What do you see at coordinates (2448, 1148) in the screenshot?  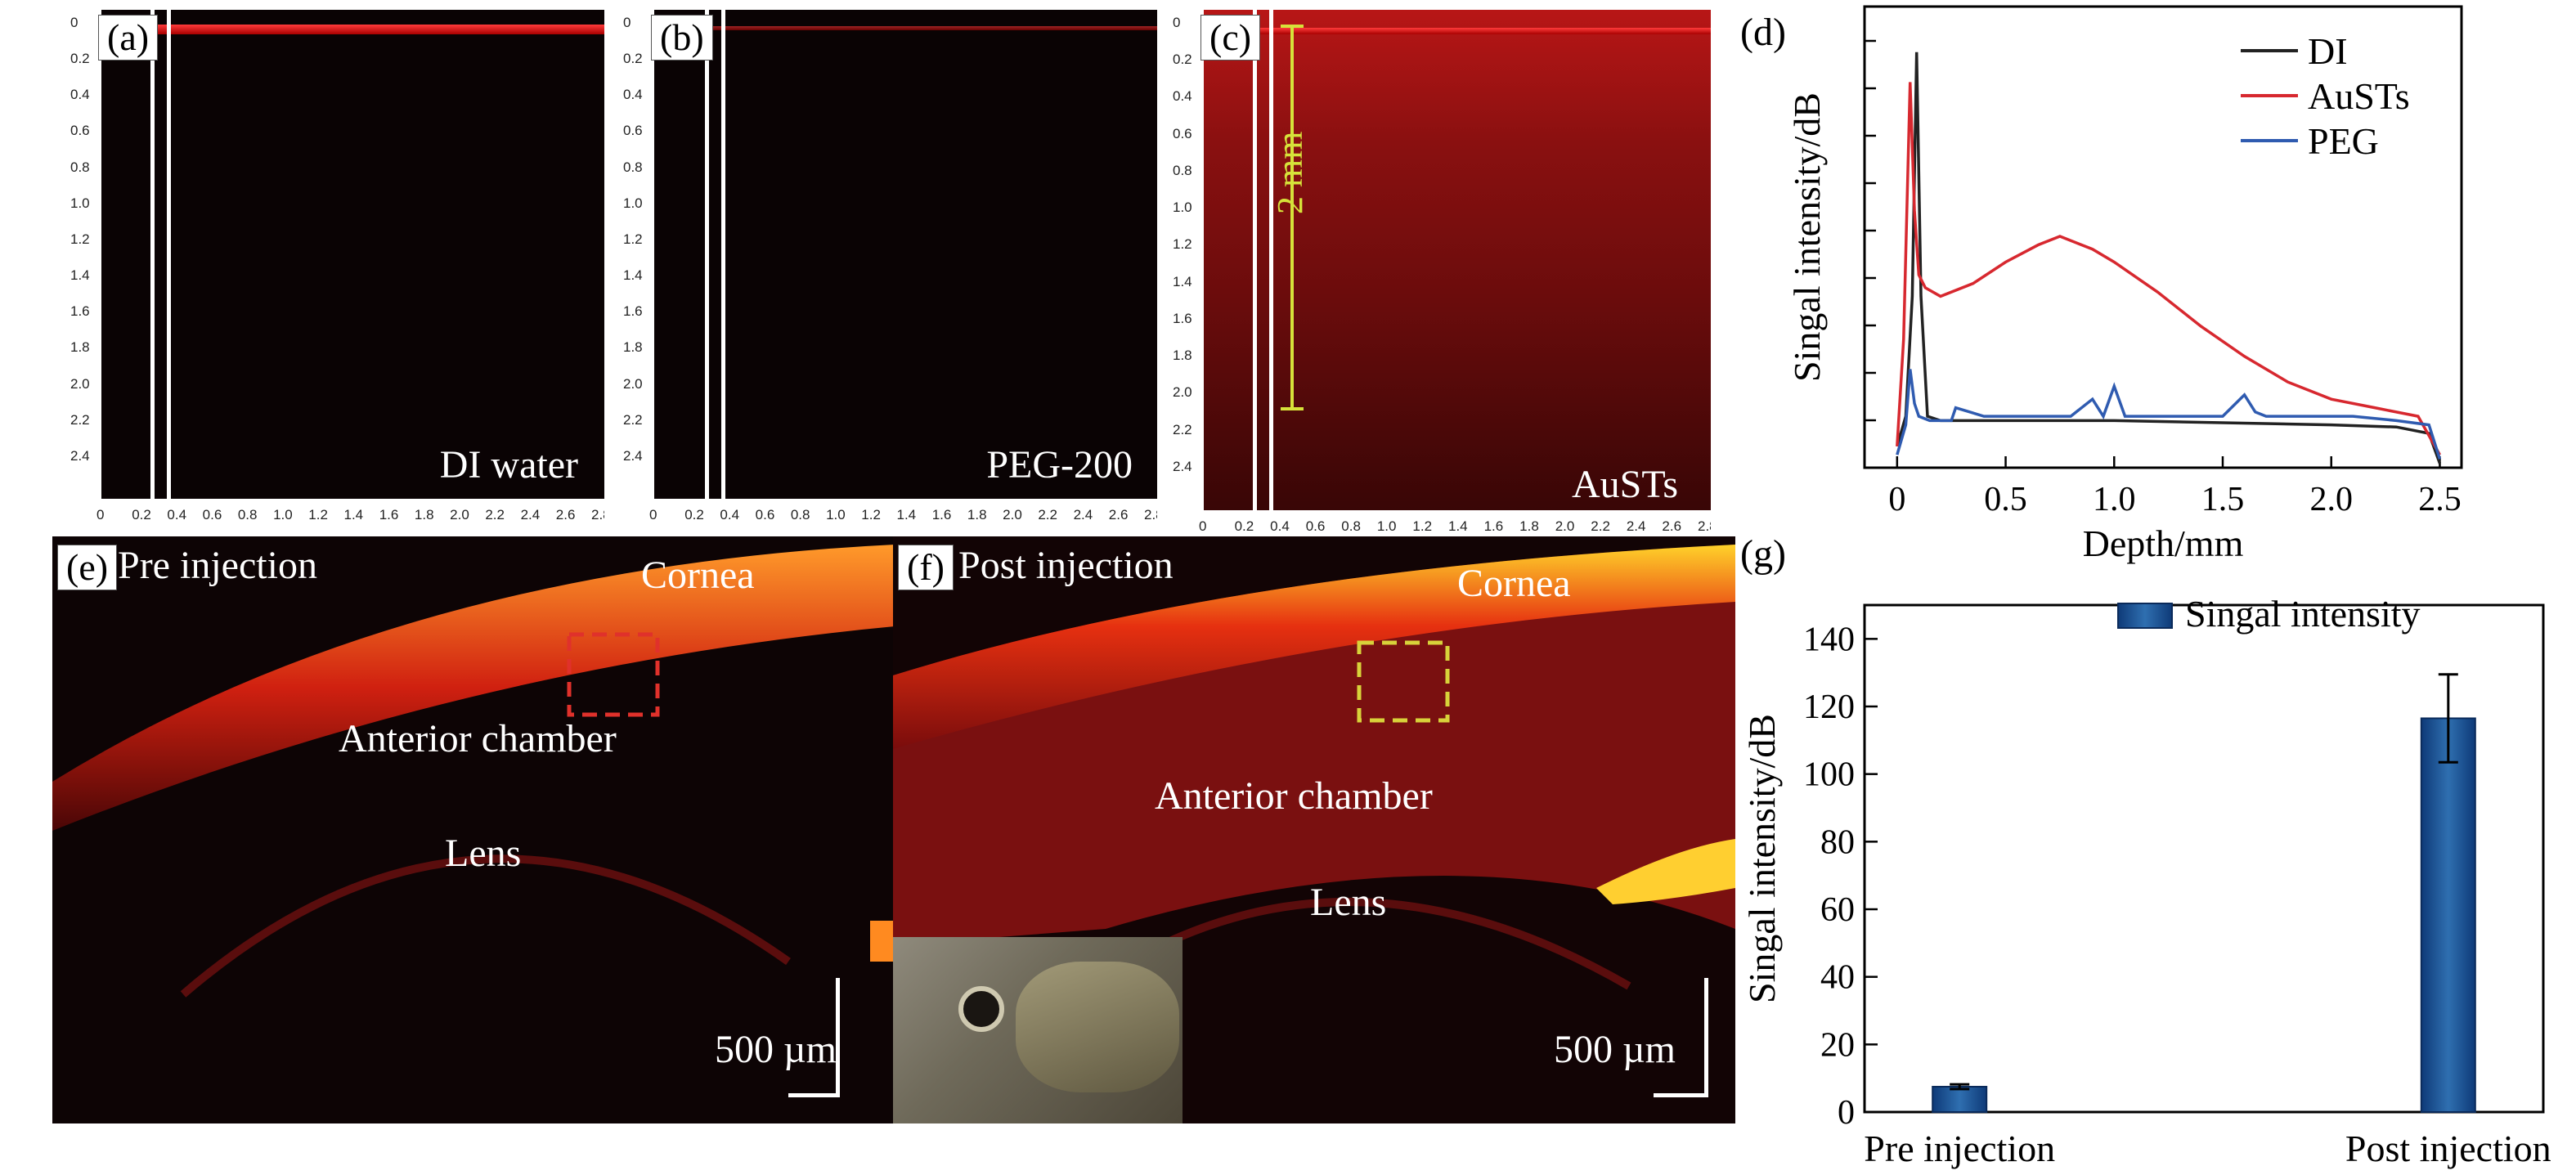 I see `x-category-label: Post injection` at bounding box center [2448, 1148].